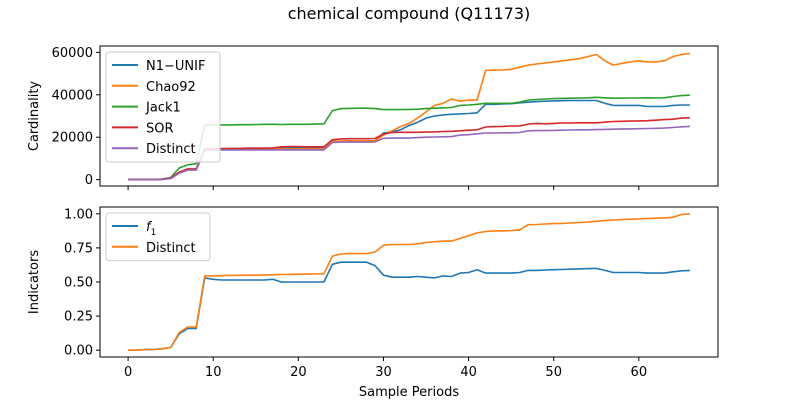 The image size is (800, 400). Describe the element at coordinates (639, 372) in the screenshot. I see `indicators-x-tick-label: 60` at that location.